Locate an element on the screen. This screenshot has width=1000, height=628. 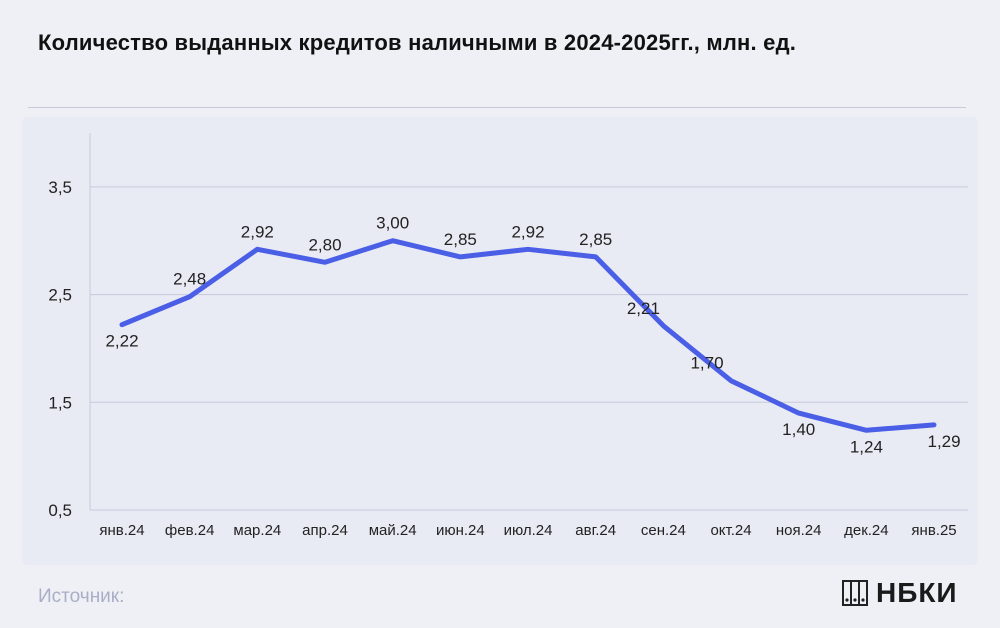
x-tick-label: июл.24 is located at coordinates (528, 530).